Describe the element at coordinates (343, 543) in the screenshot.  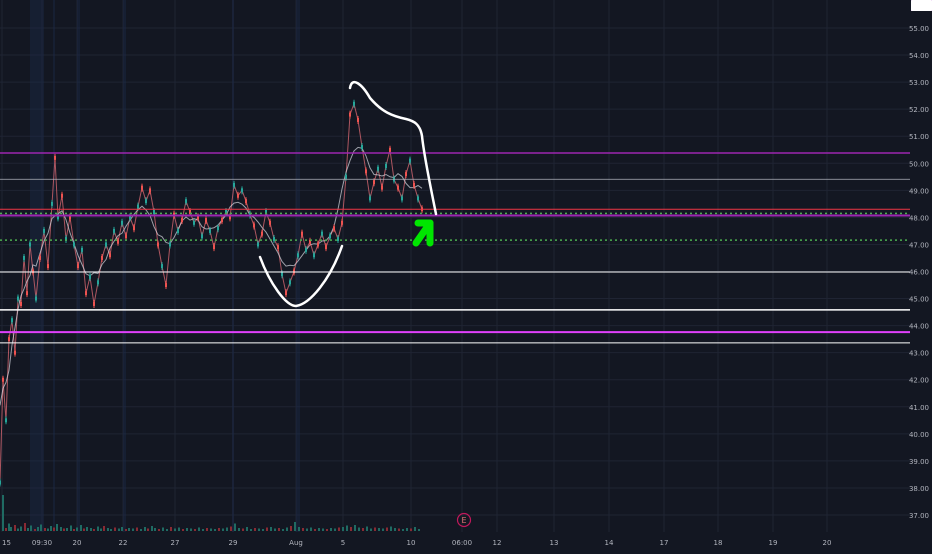
I see `x-tick-label: 5` at that location.